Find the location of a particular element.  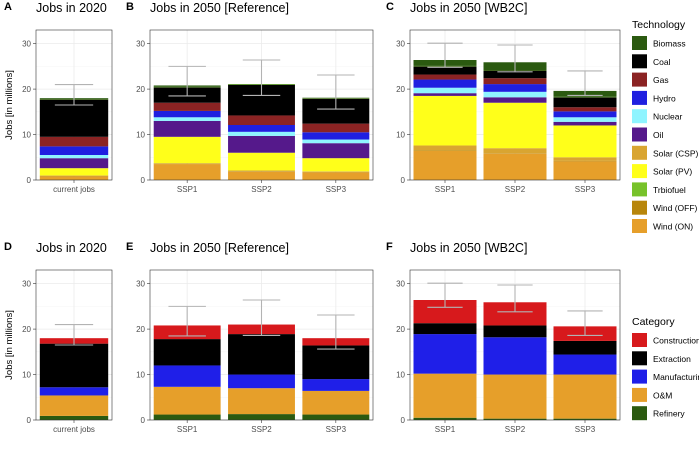

legend-swatch-trbiofuel is located at coordinates (639, 189).